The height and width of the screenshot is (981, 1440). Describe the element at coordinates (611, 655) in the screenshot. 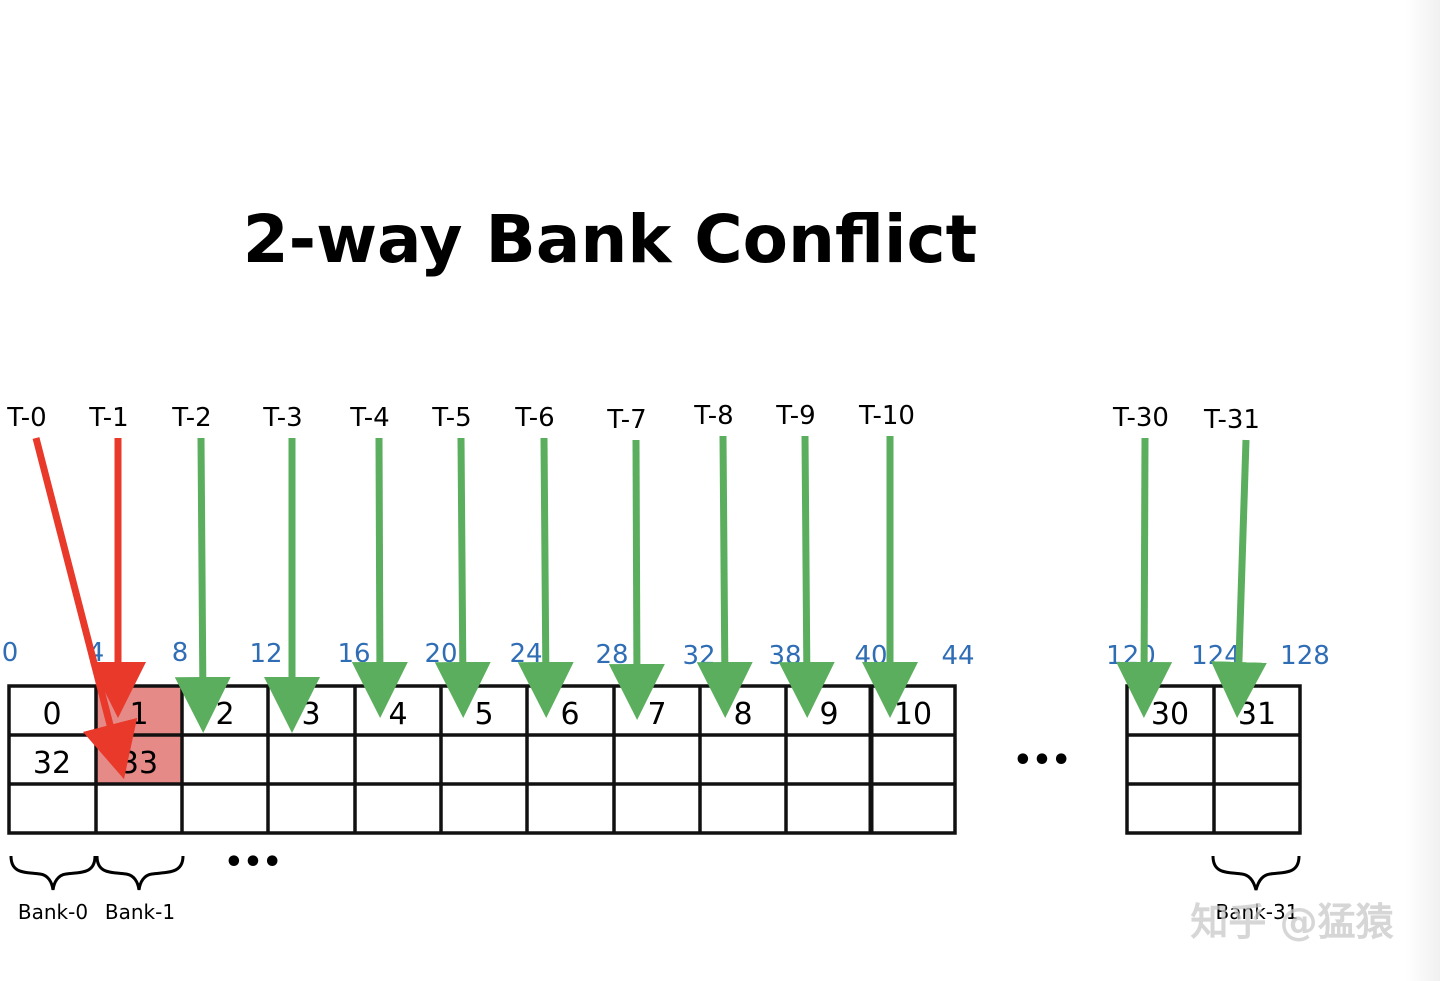

I see `address-label-28: 28` at that location.